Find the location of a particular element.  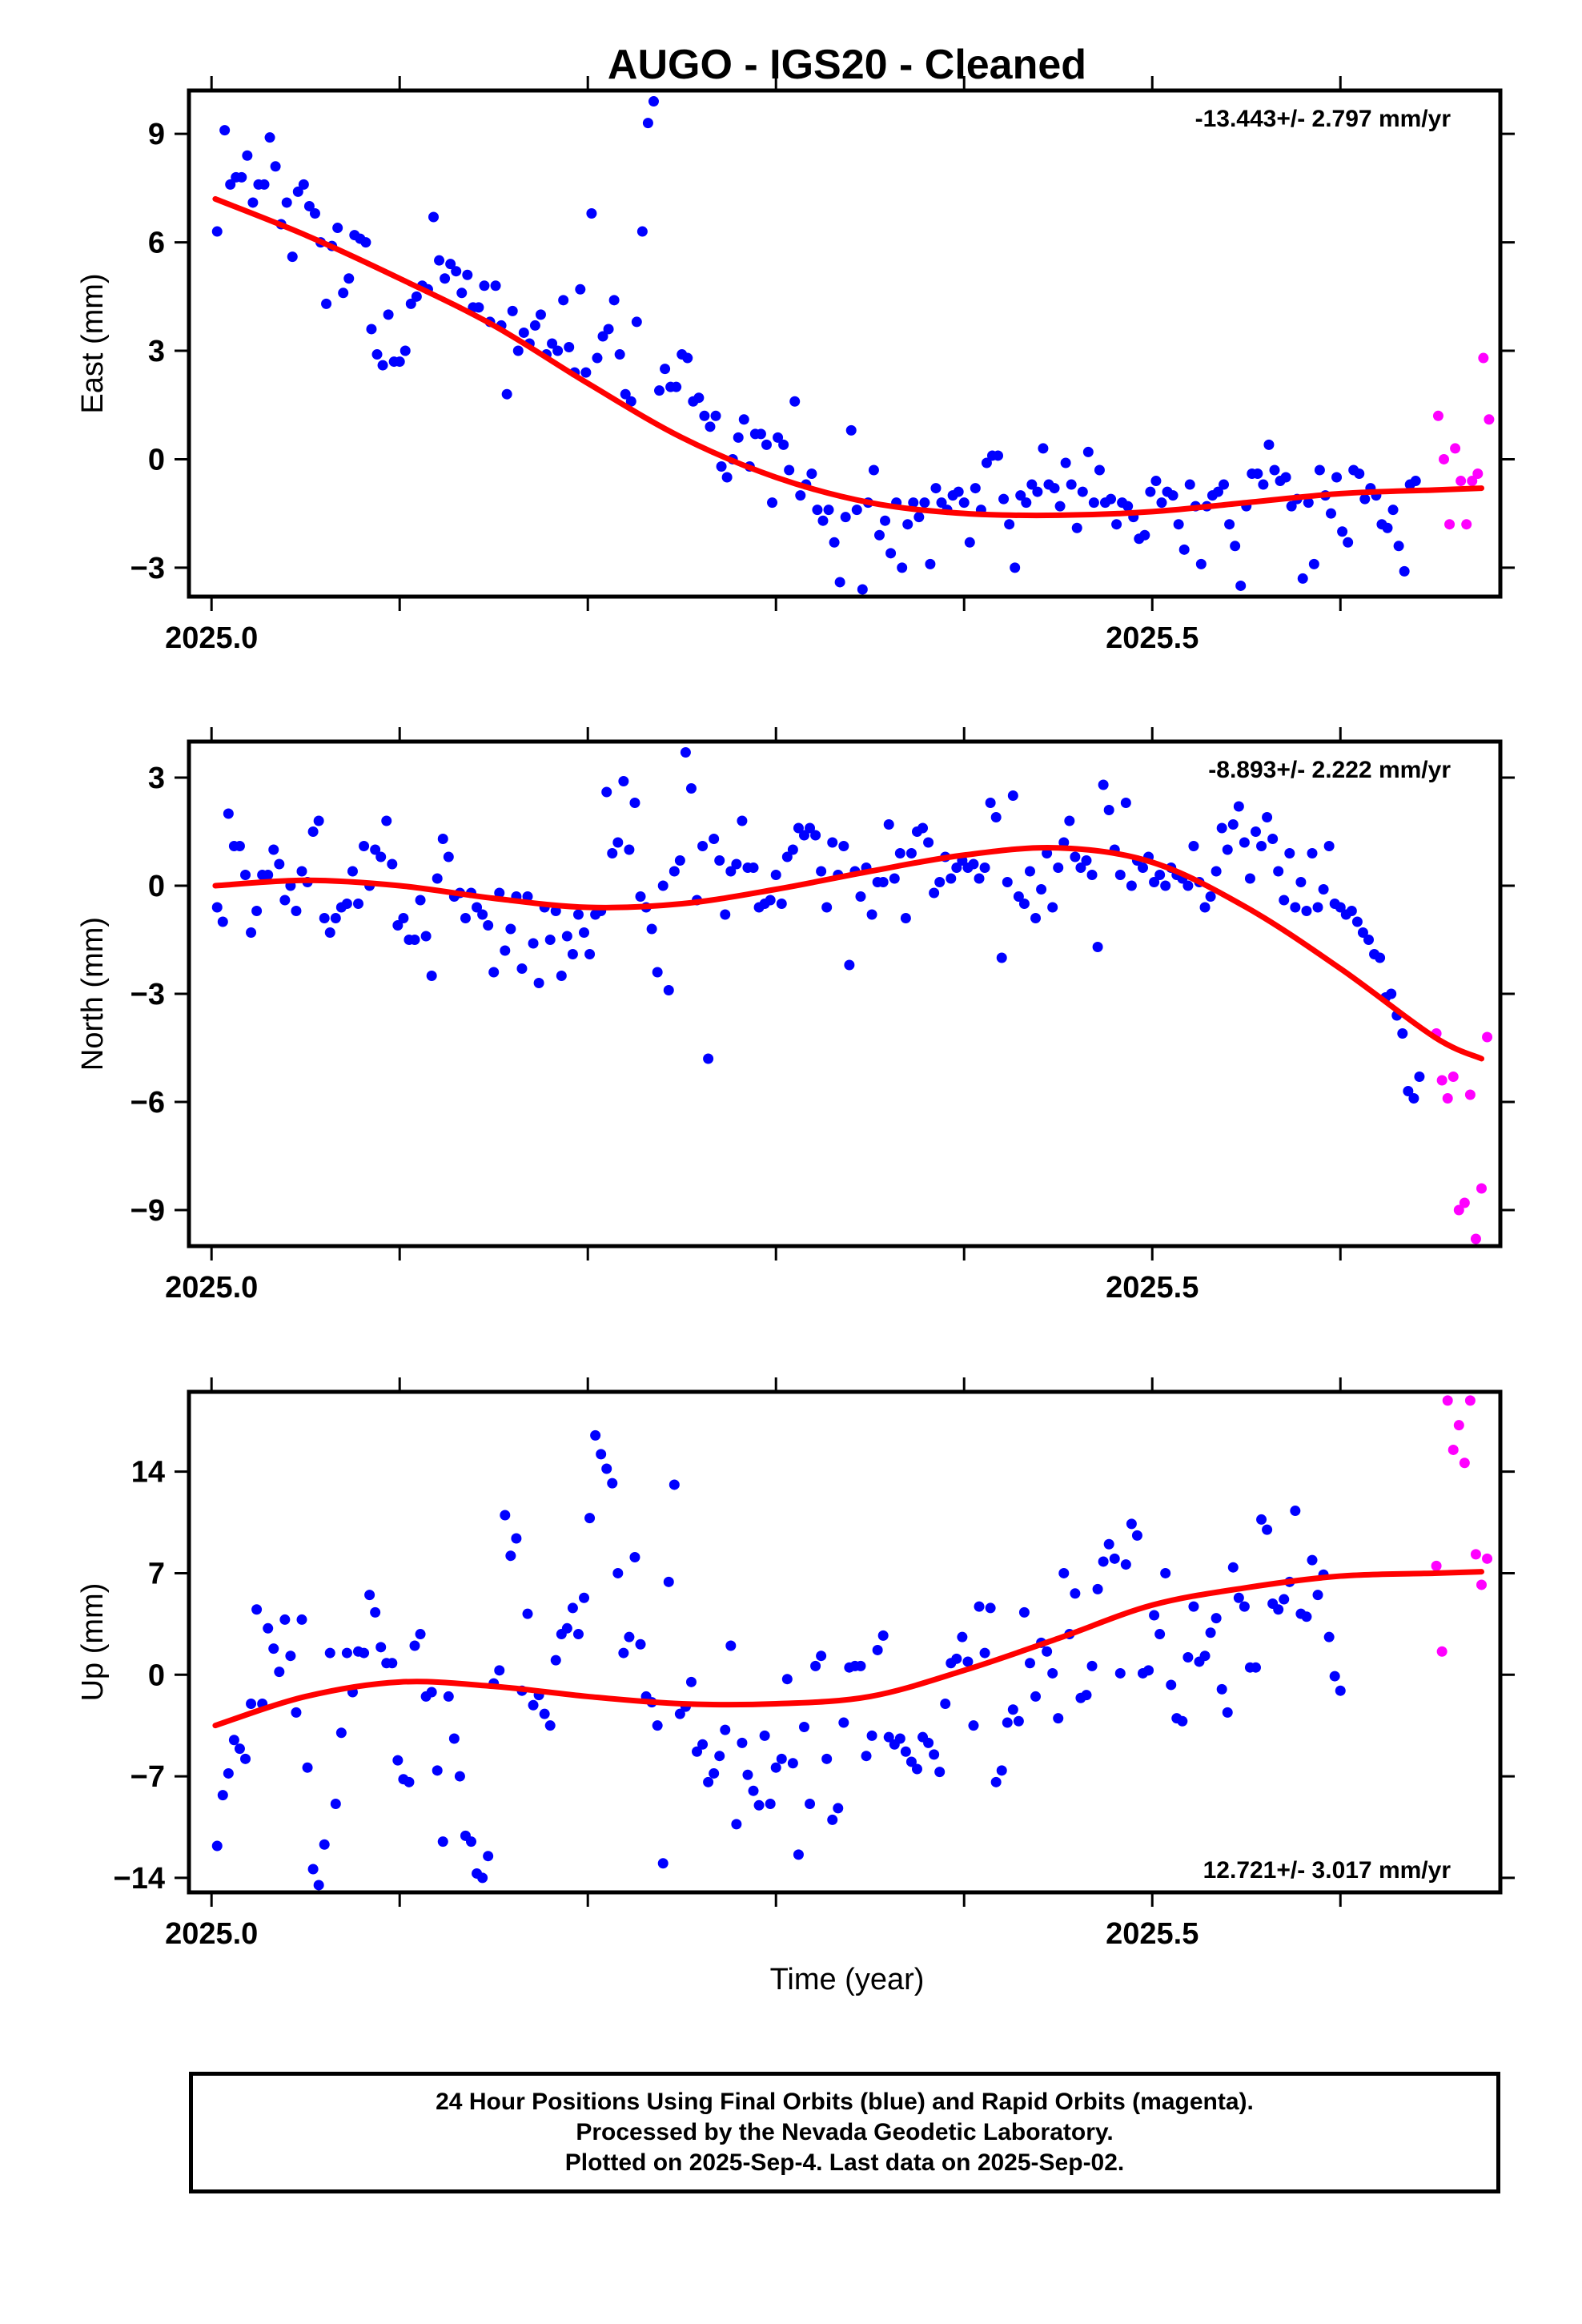

north-y-tick-label: −3 is located at coordinates (147, 994).